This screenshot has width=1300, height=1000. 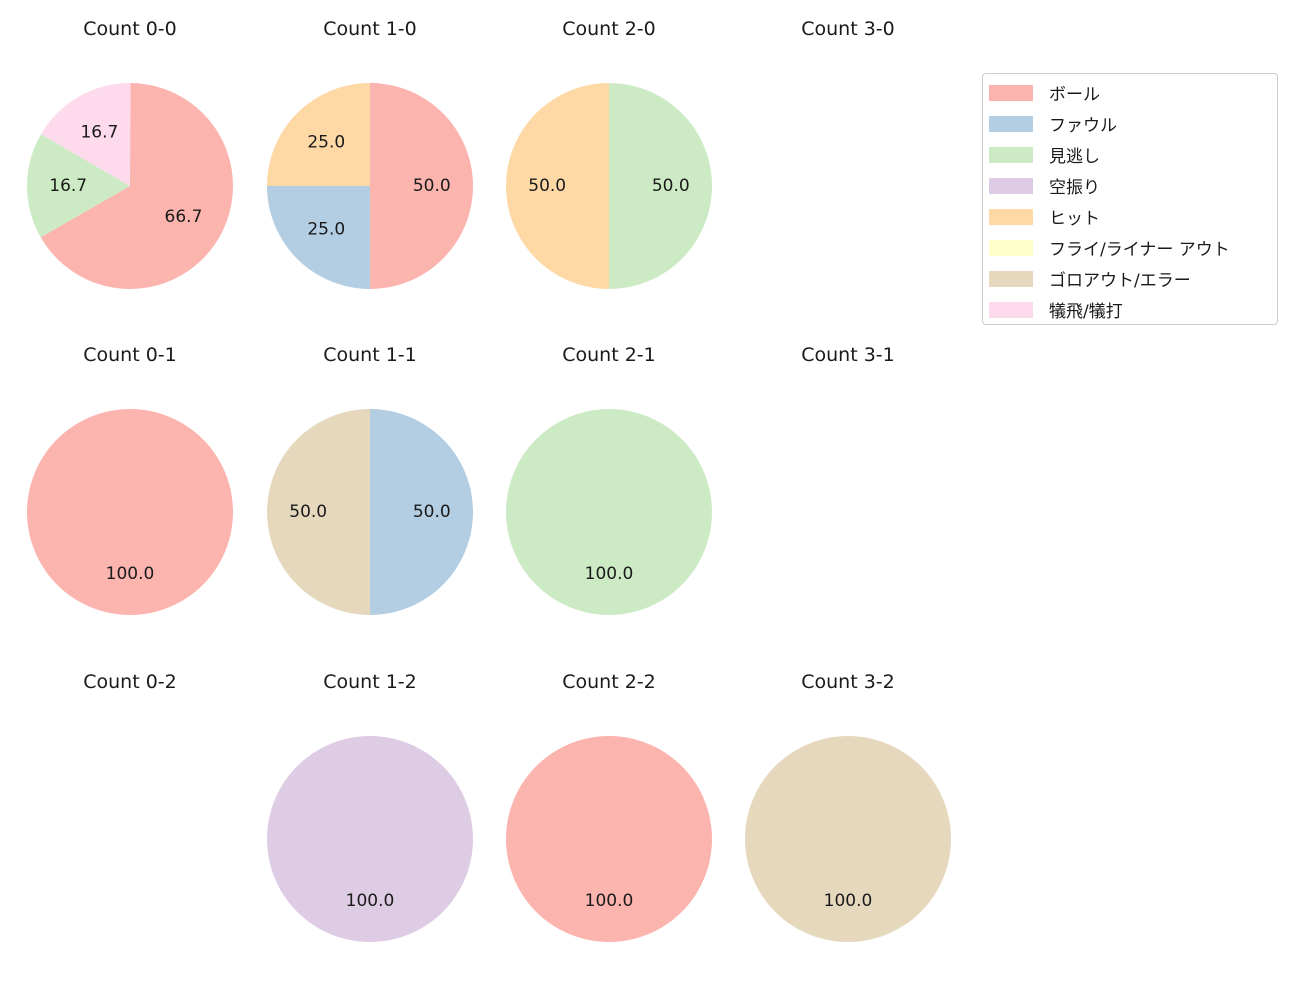 I want to click on legend-item: ヒット, so click(x=1133, y=216).